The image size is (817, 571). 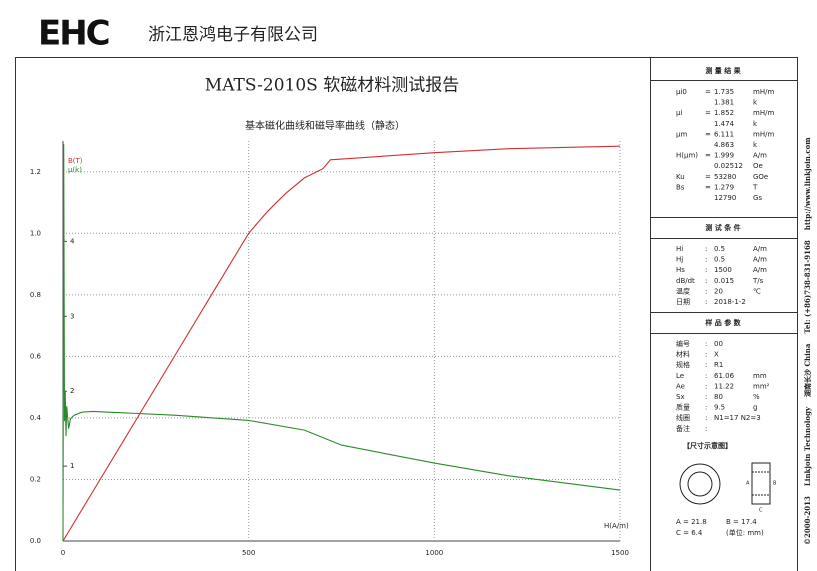 I want to click on row-unit: g, so click(x=755, y=408).